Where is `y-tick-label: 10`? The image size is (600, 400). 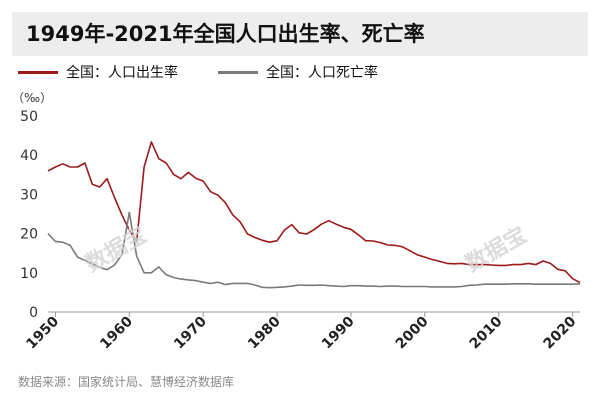 y-tick-label: 10 is located at coordinates (29, 274).